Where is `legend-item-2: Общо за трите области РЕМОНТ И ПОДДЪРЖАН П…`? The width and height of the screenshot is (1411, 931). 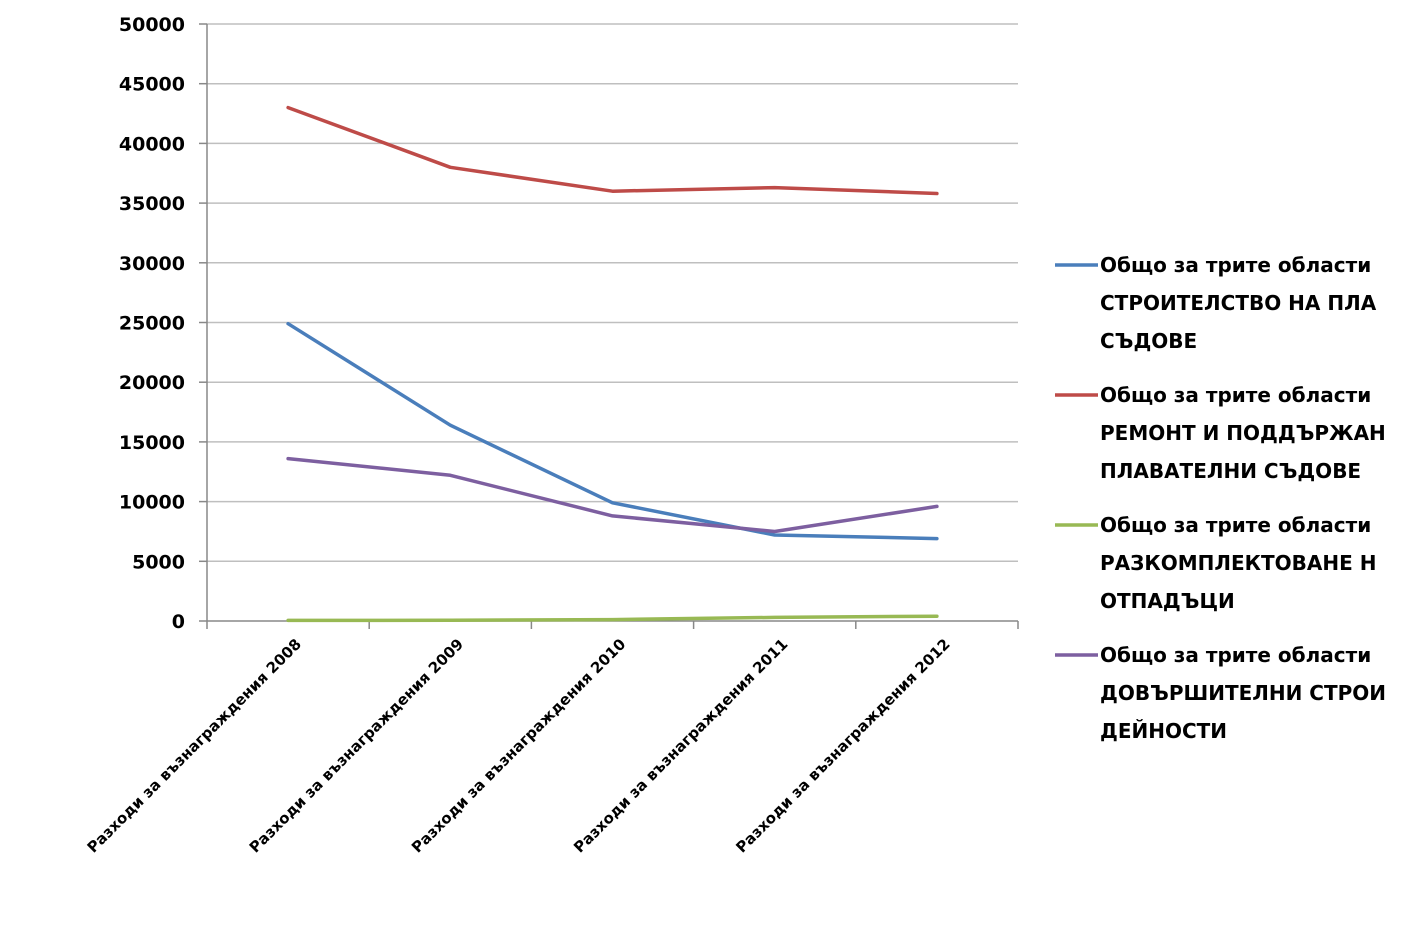
legend-item-2: Общо за трите области РЕМОНТ И ПОДДЪРЖАН П… is located at coordinates (1220, 433).